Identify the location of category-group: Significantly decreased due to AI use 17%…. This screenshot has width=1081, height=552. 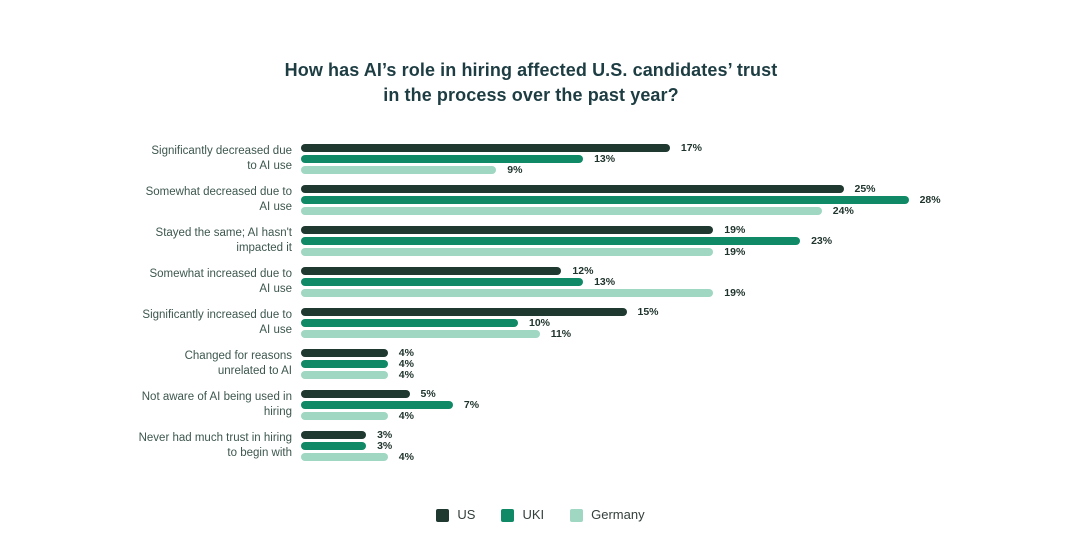
(470, 159).